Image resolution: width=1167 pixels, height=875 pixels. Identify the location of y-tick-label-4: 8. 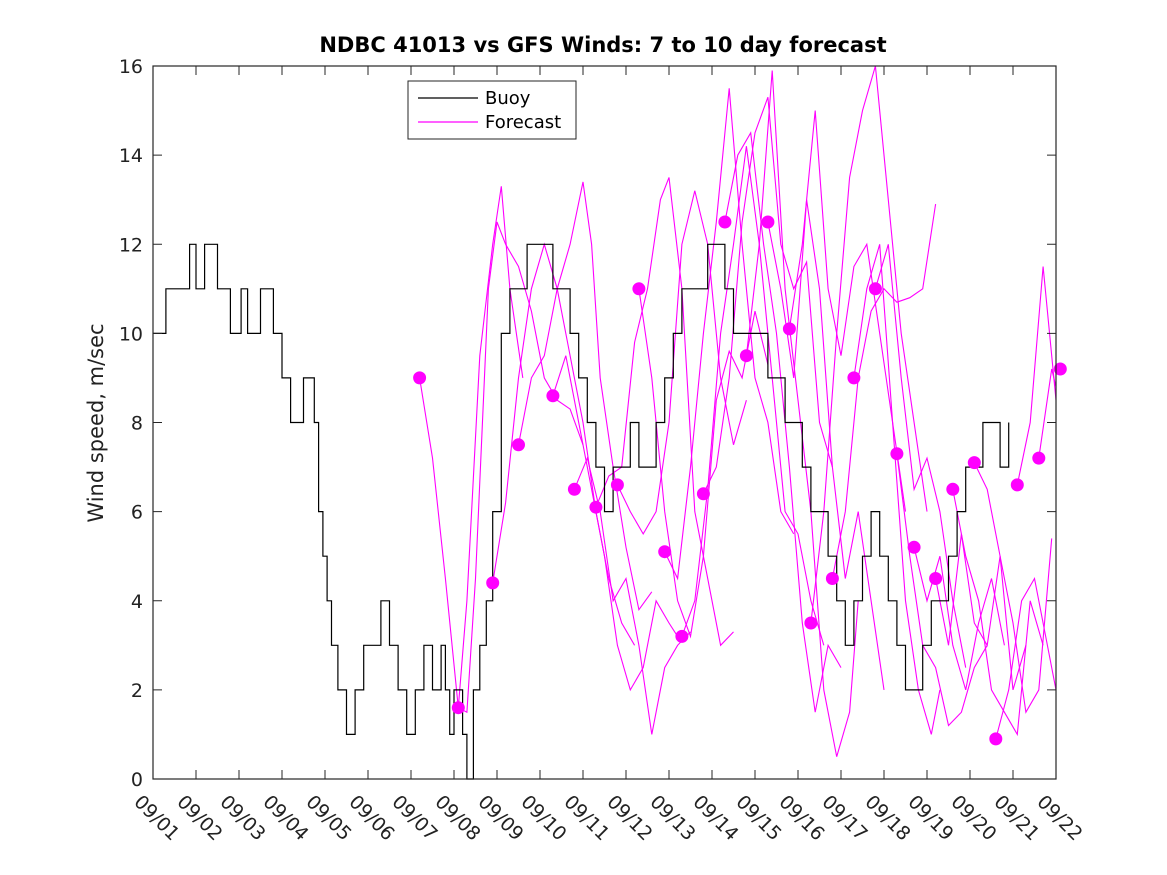
(137, 424).